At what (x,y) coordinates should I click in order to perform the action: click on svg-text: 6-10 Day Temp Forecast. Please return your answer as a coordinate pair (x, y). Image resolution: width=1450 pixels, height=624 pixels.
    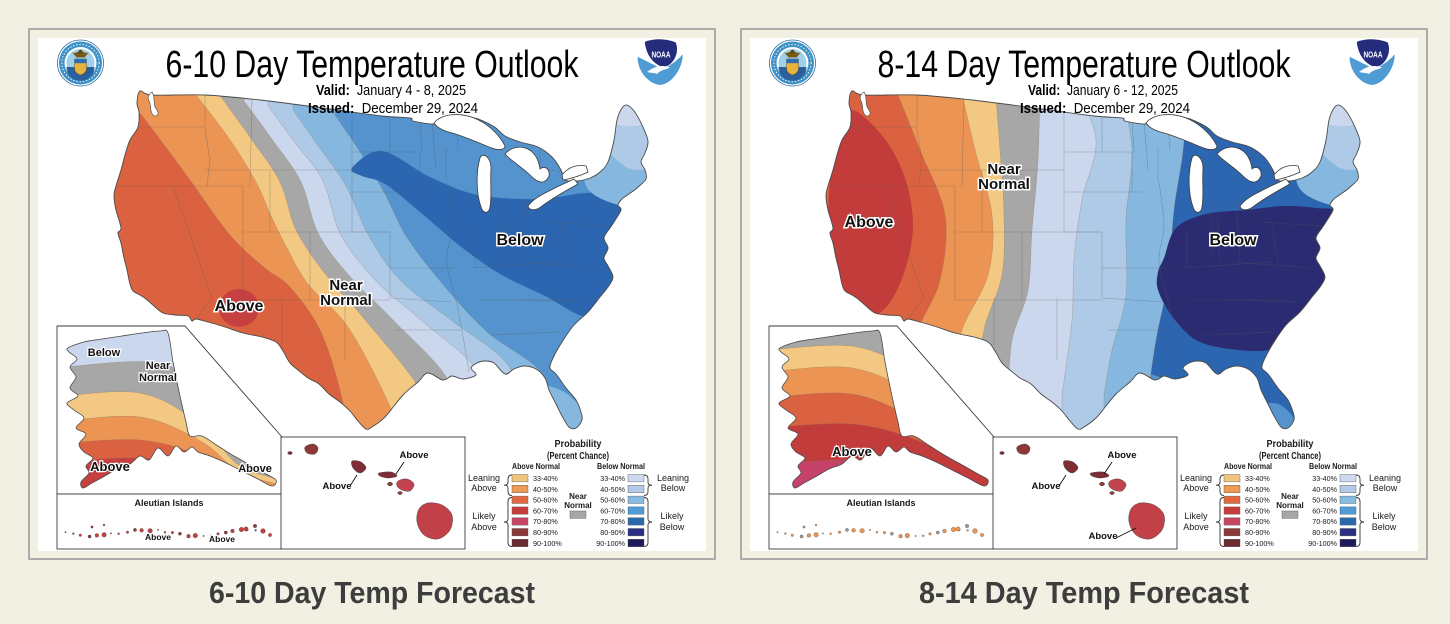
    Looking at the image, I should click on (372, 592).